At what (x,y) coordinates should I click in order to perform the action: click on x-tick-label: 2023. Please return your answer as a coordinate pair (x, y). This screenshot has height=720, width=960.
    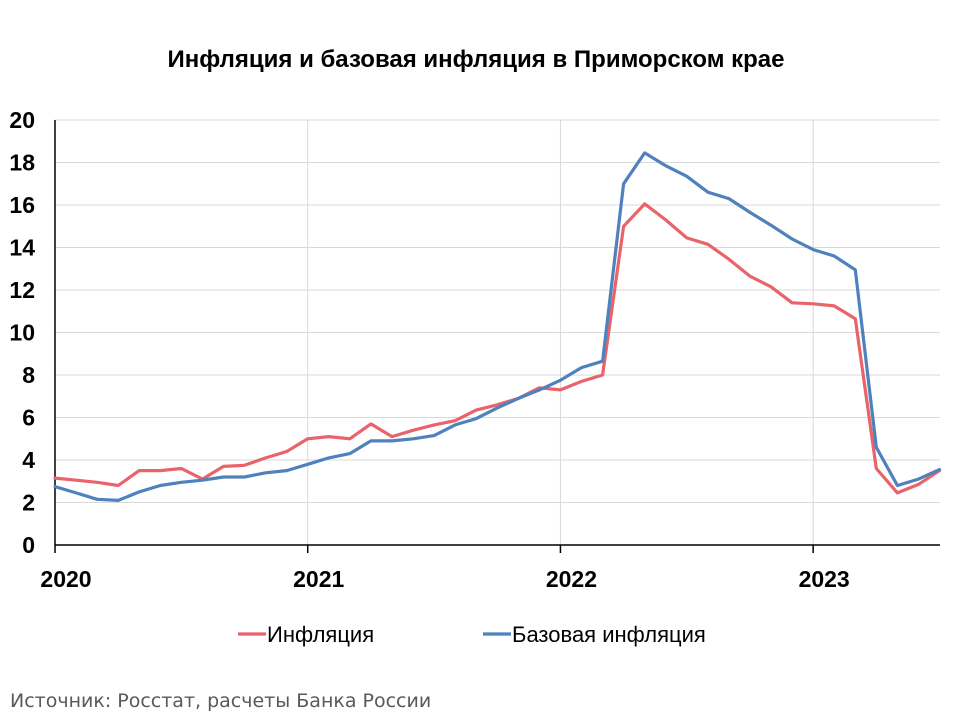
    Looking at the image, I should click on (824, 579).